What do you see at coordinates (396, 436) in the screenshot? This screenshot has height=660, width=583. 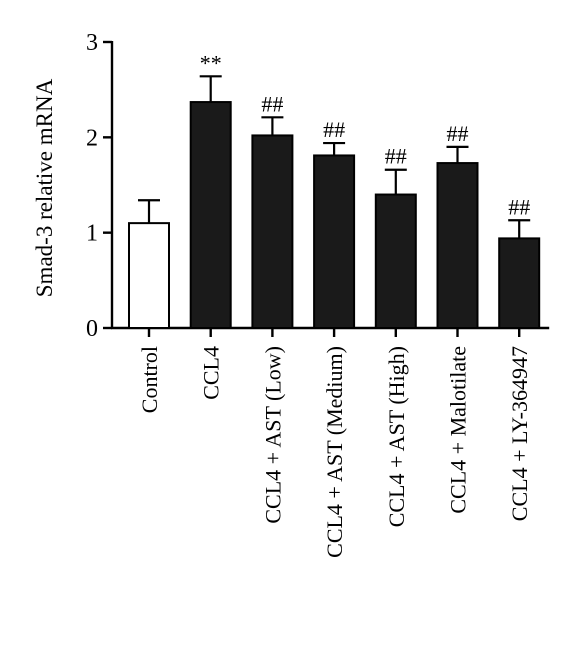 I see `x-tick-label: CCL4 + AST (High)` at bounding box center [396, 436].